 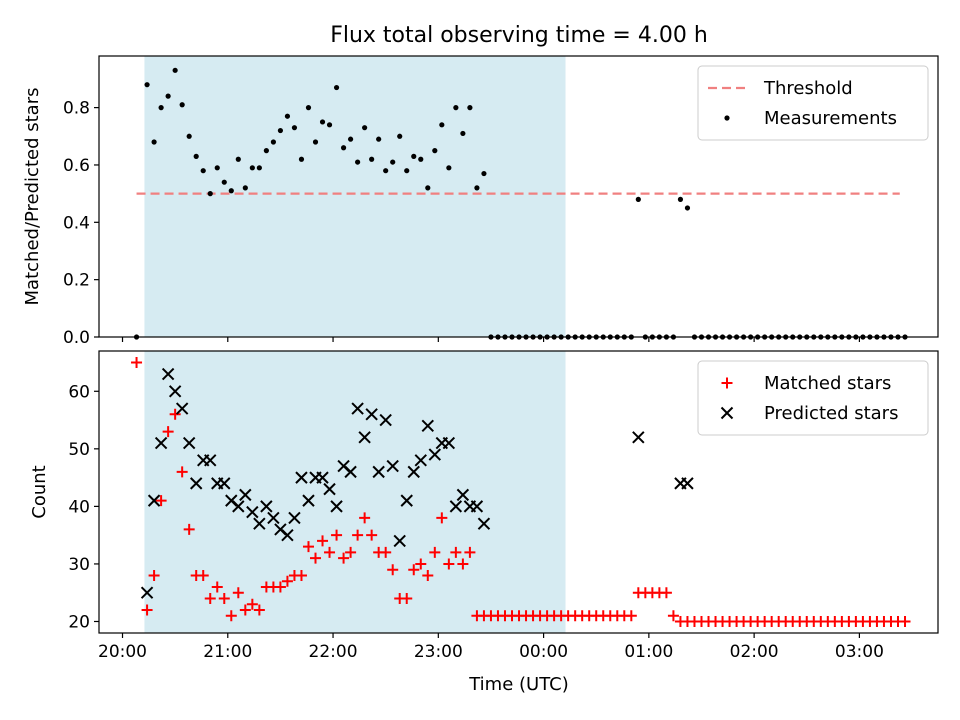 I want to click on x-tick-label: 03:00, so click(x=859, y=652).